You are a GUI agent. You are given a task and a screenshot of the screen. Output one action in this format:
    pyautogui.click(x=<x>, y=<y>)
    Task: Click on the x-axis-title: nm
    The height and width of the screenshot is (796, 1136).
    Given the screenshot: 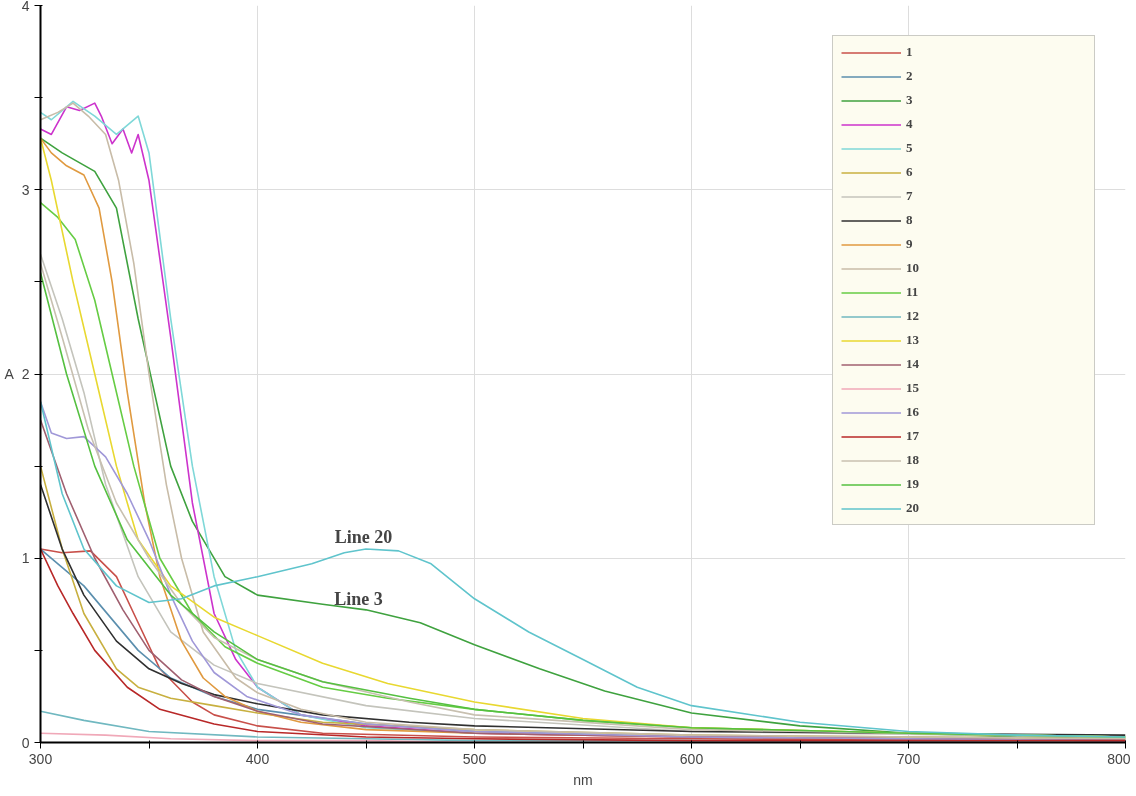 What is the action you would take?
    pyautogui.click(x=583, y=779)
    